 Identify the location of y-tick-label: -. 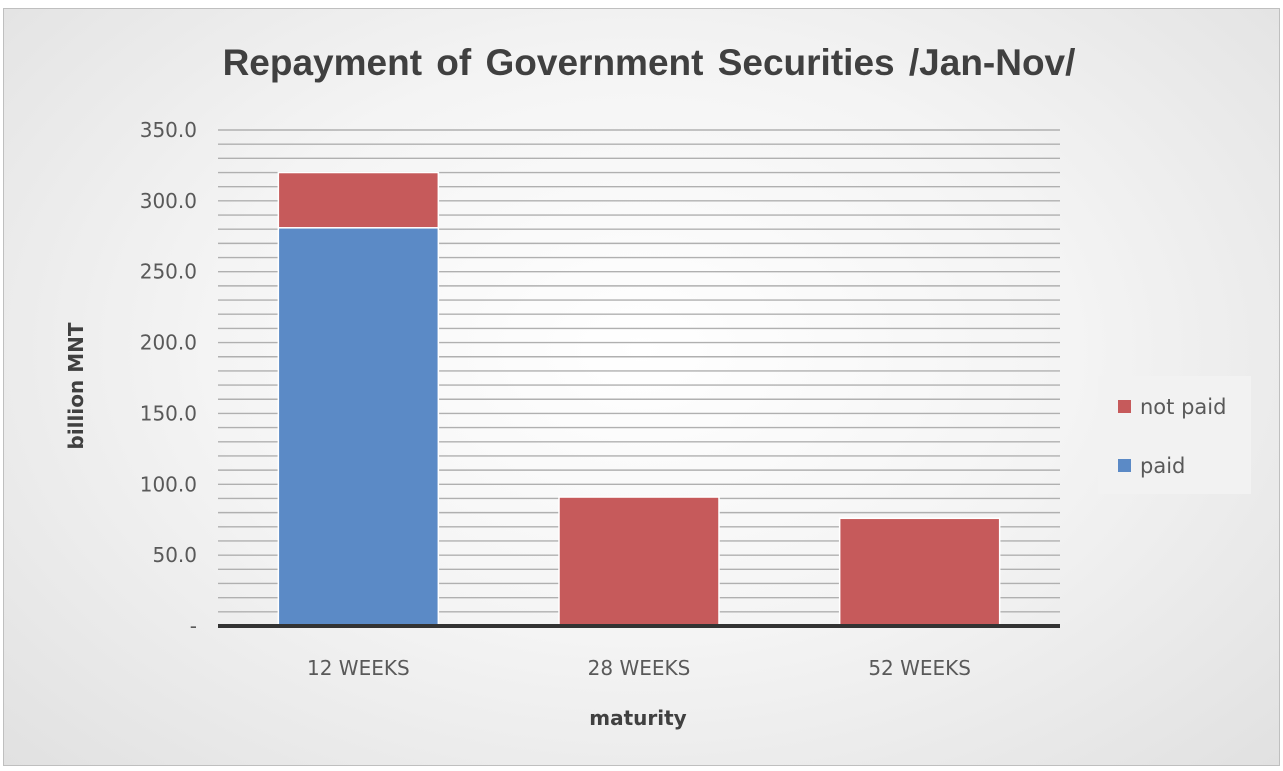
(193, 626).